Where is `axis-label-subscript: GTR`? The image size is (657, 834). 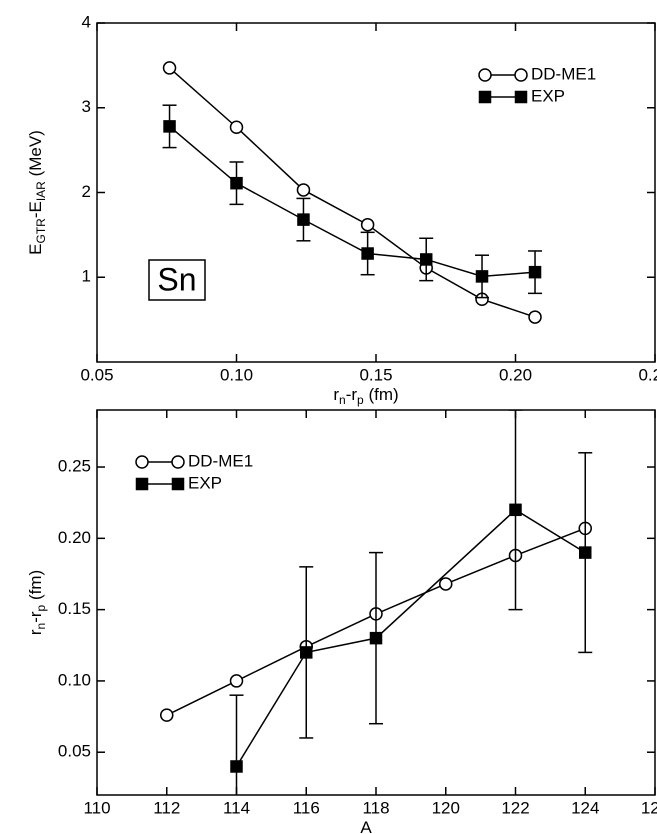 axis-label-subscript: GTR is located at coordinates (41, 231).